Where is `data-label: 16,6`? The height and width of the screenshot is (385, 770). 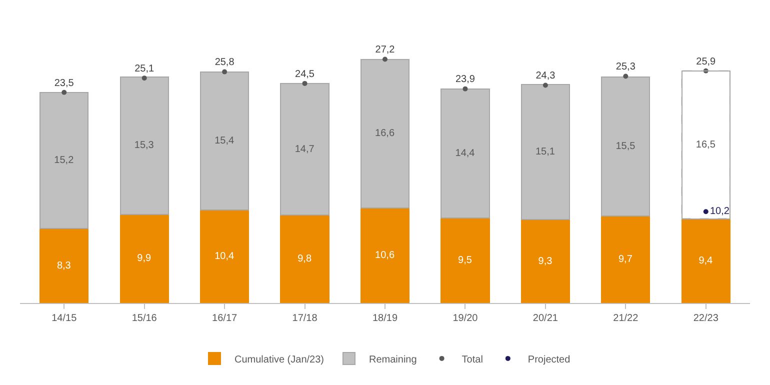
data-label: 16,6 is located at coordinates (385, 134).